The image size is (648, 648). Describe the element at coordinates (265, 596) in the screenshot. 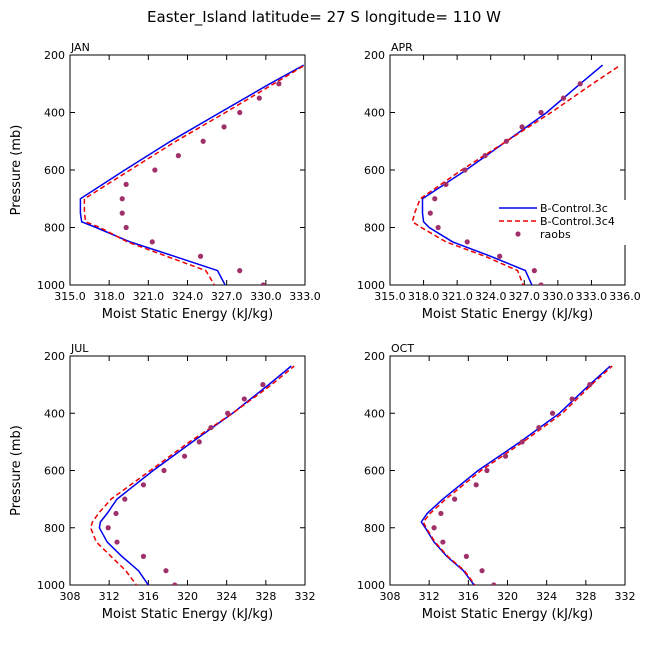

I see `x-tick-label: 328` at that location.